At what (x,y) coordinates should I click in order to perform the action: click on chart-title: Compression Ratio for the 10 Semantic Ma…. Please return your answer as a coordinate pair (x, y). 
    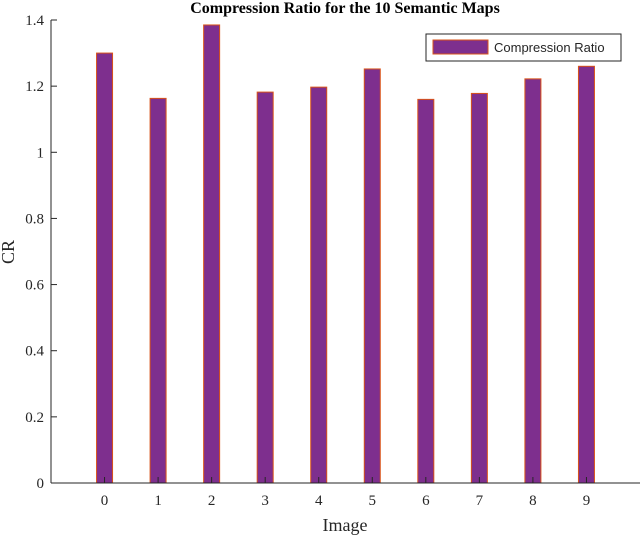
    Looking at the image, I should click on (345, 8).